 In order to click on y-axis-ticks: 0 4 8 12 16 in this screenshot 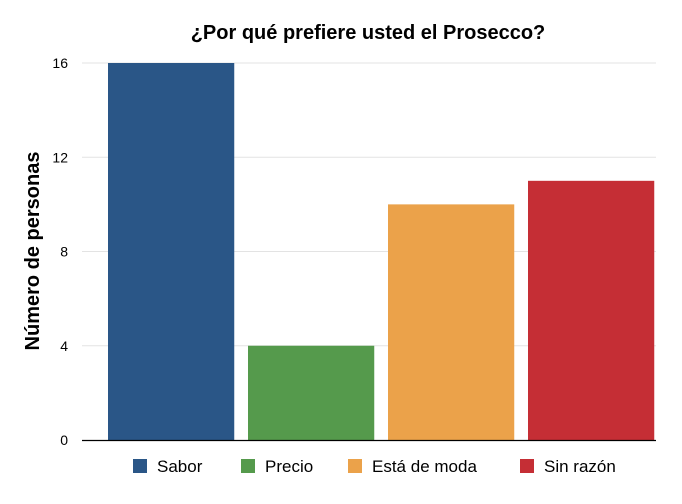, I will do `click(60, 251)`.